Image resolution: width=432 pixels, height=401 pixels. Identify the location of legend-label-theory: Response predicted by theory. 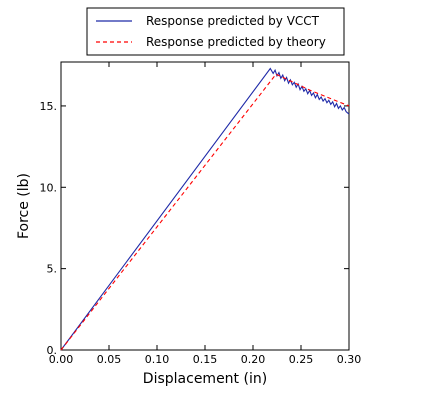
(236, 42).